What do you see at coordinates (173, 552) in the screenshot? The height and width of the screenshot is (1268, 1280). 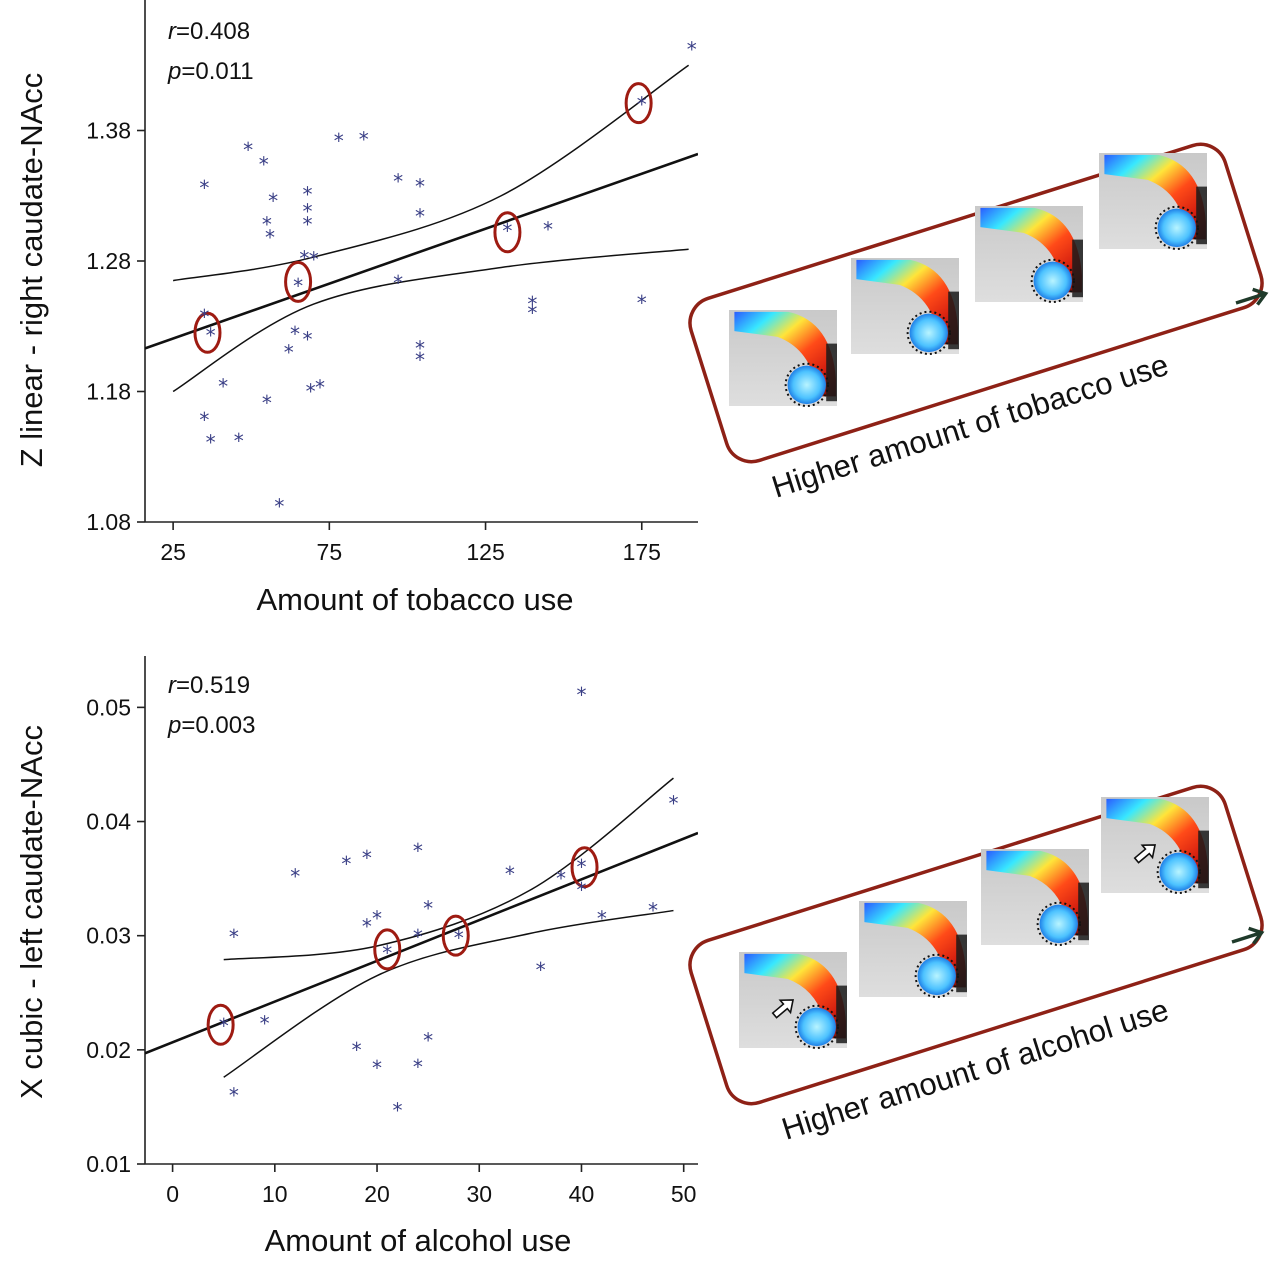 I see `x-tick-label: 25` at bounding box center [173, 552].